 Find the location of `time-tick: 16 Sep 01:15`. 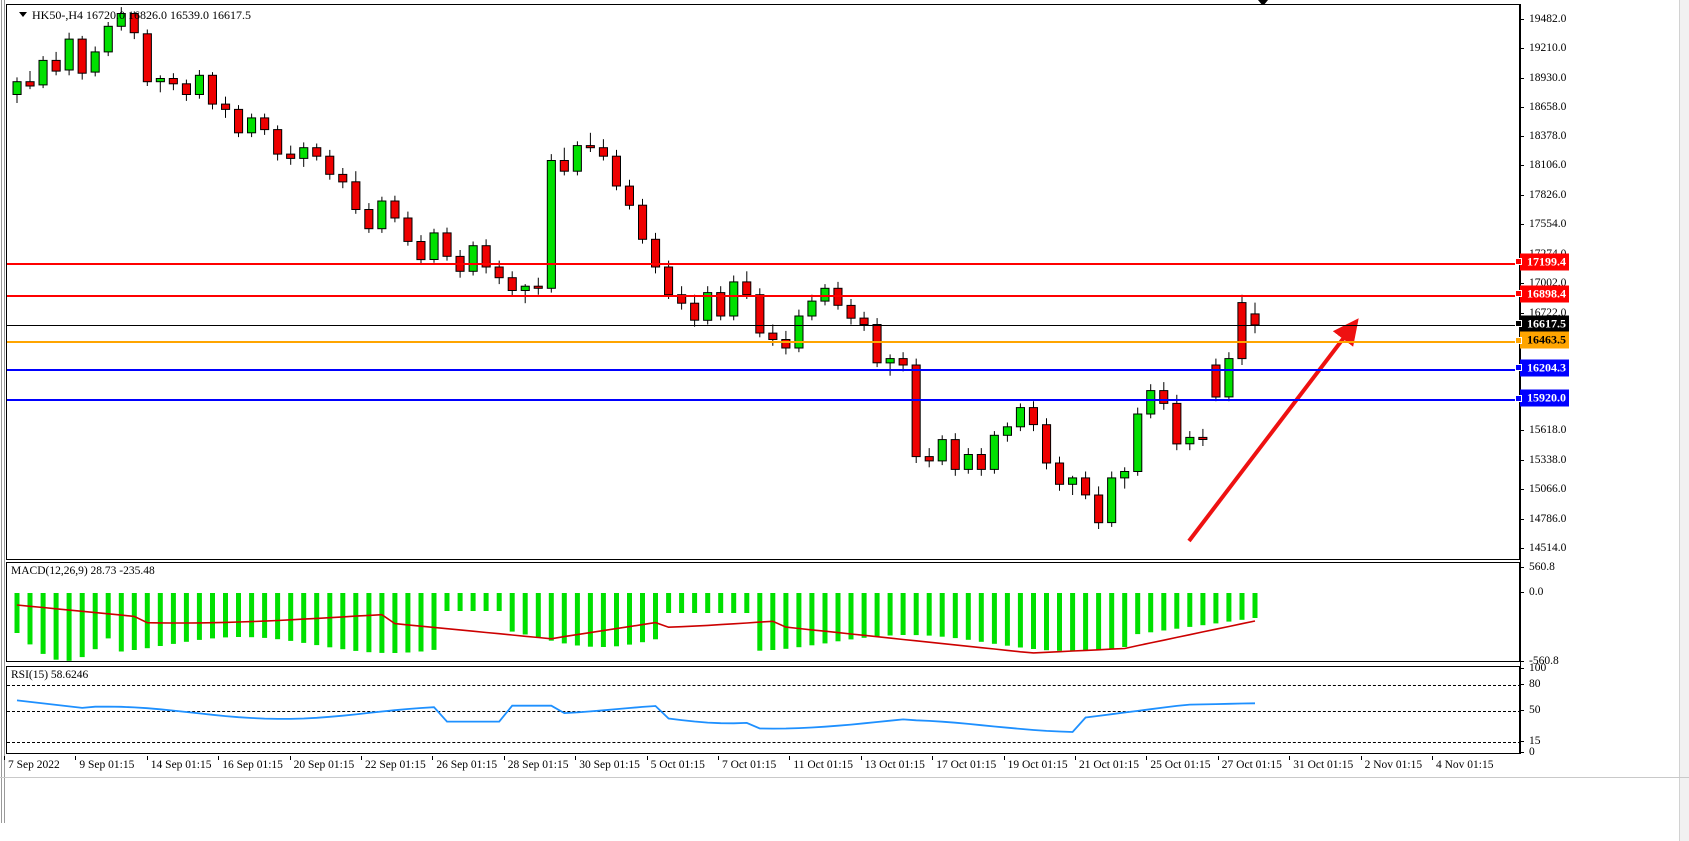

time-tick: 16 Sep 01:15 is located at coordinates (250, 763).